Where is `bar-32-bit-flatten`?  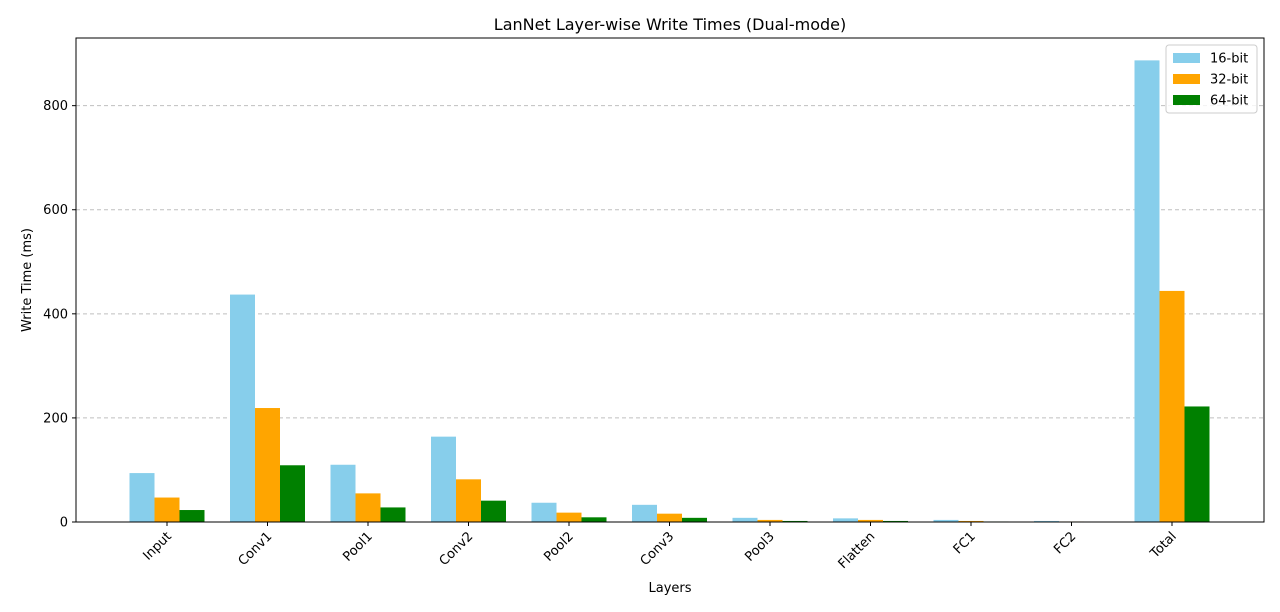
bar-32-bit-flatten is located at coordinates (870, 520).